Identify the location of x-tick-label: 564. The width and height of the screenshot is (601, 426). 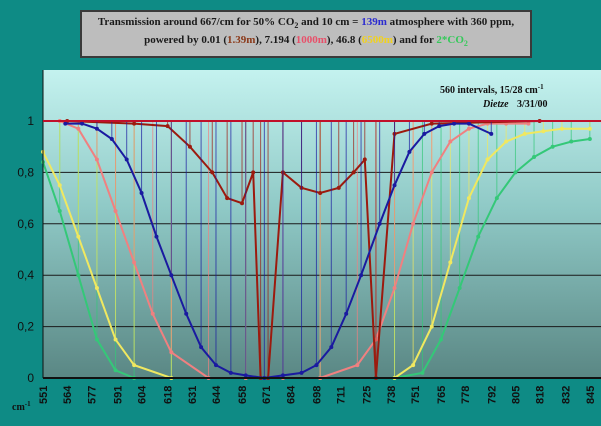
(68, 394).